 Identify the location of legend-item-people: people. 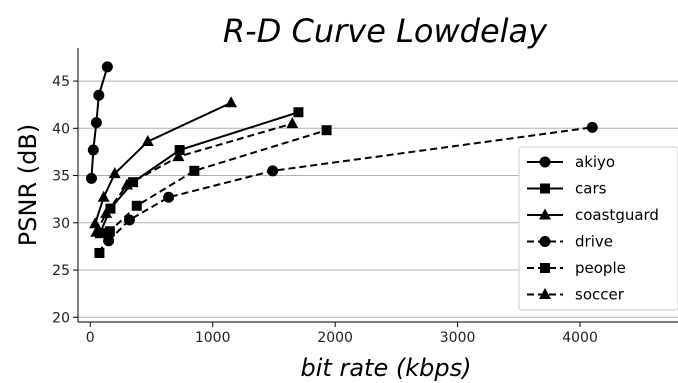
(576, 268).